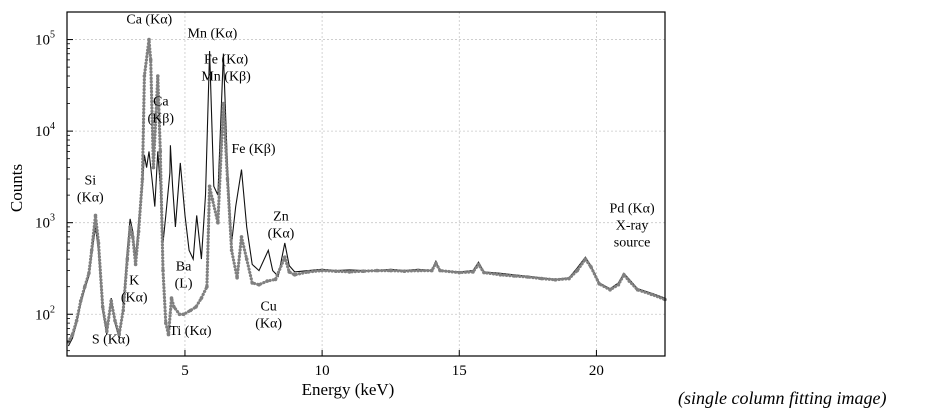  Describe the element at coordinates (392, 364) in the screenshot. I see `x-axis-ticks: 5 10 15 20` at that location.